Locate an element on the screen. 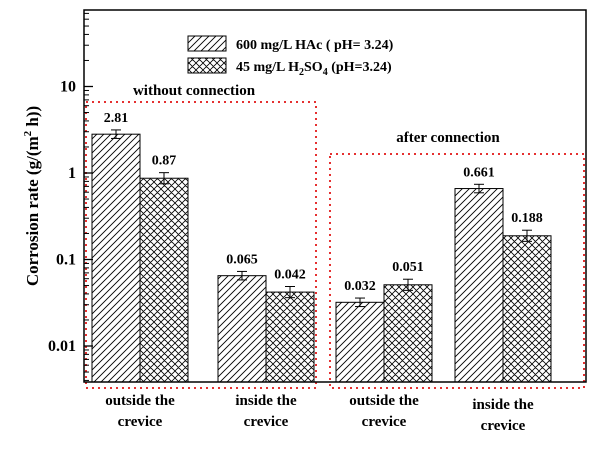 Image resolution: width=600 pixels, height=457 pixels. legend-label-h2so4: 45 mg/L H2SO4 (pH=3.24) is located at coordinates (314, 69).